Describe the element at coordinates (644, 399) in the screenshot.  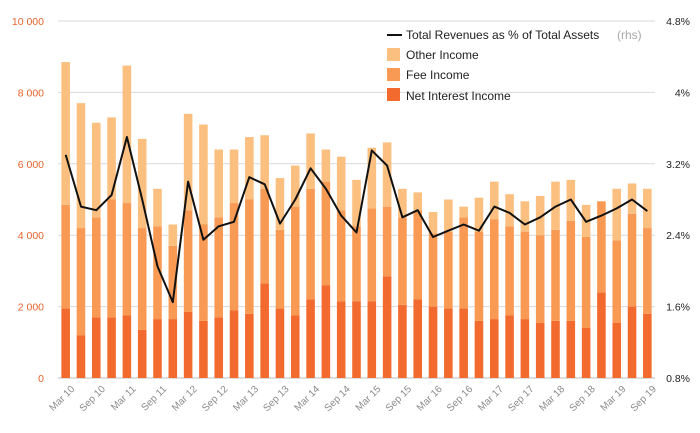
I see `x-tick-label: Sep 19` at that location.